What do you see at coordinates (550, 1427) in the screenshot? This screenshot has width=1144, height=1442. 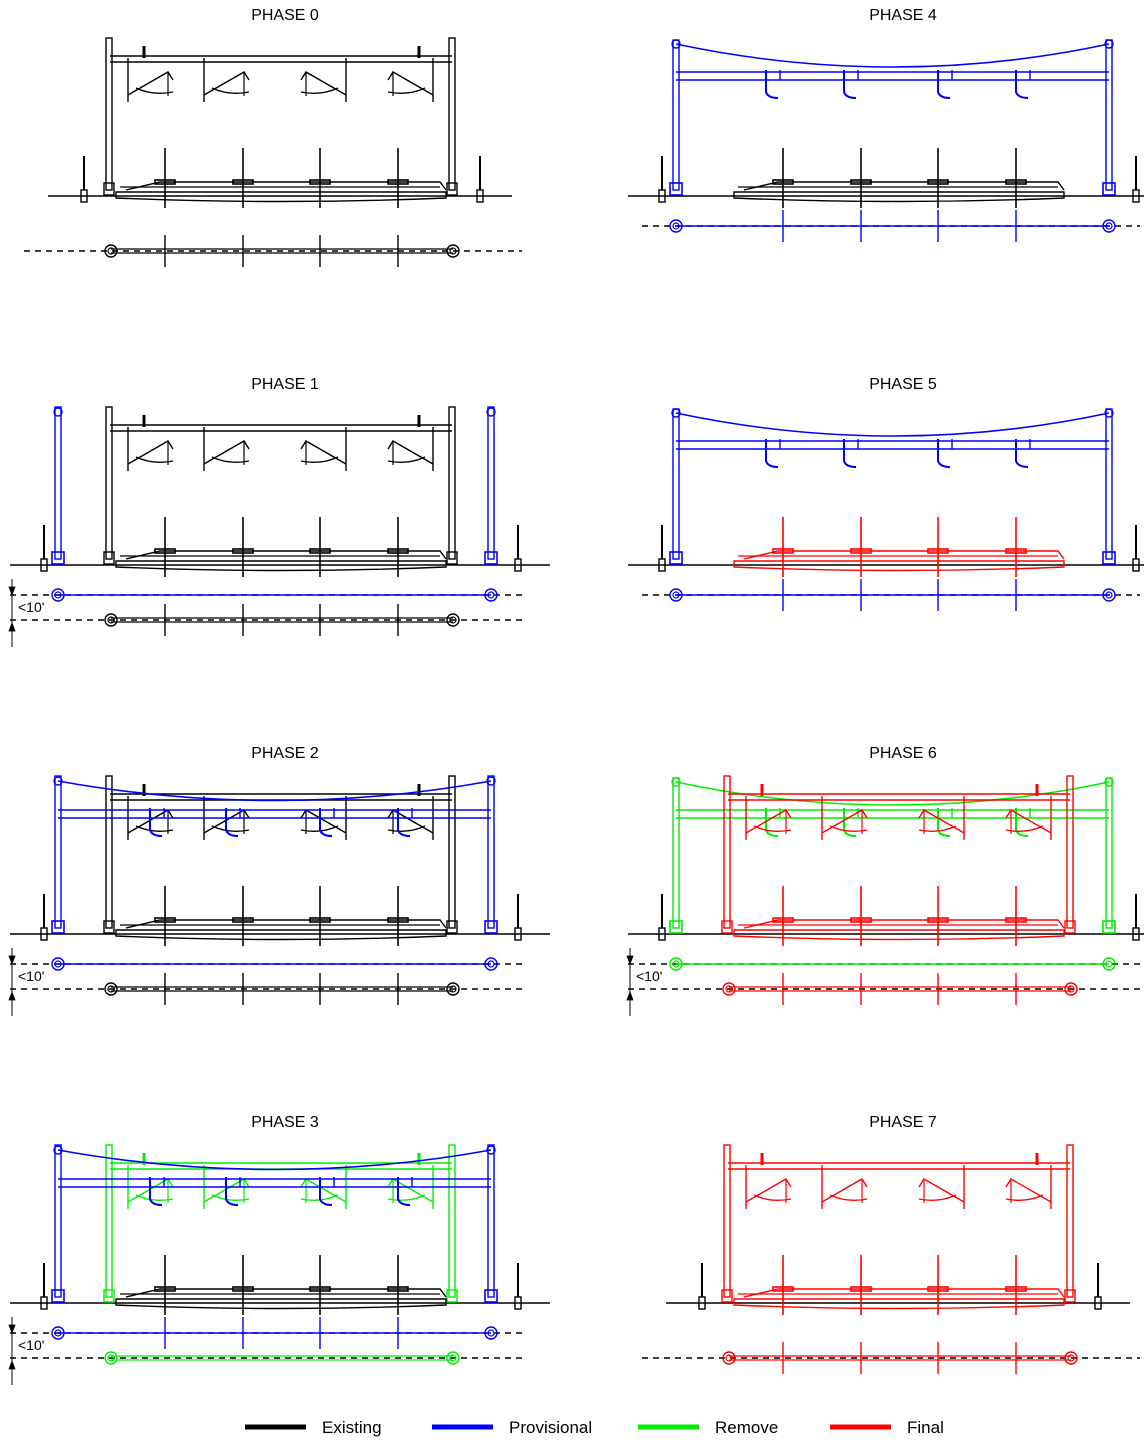 I see `legend-label: Provisional` at bounding box center [550, 1427].